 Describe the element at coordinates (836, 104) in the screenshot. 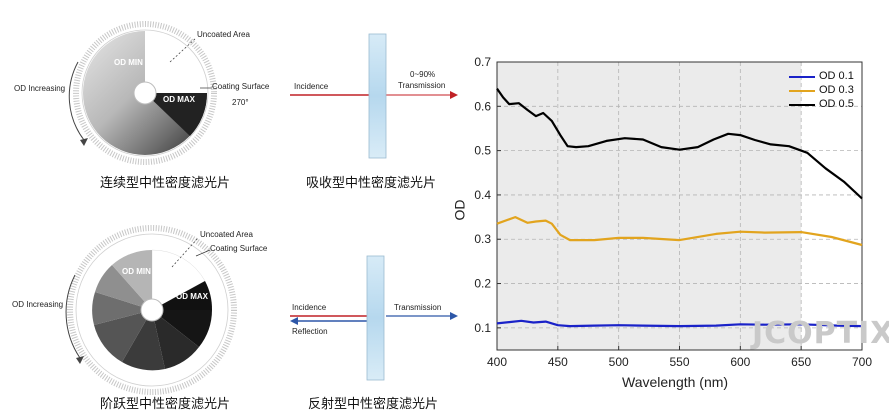

I see `legend-label: OD 0.5` at that location.